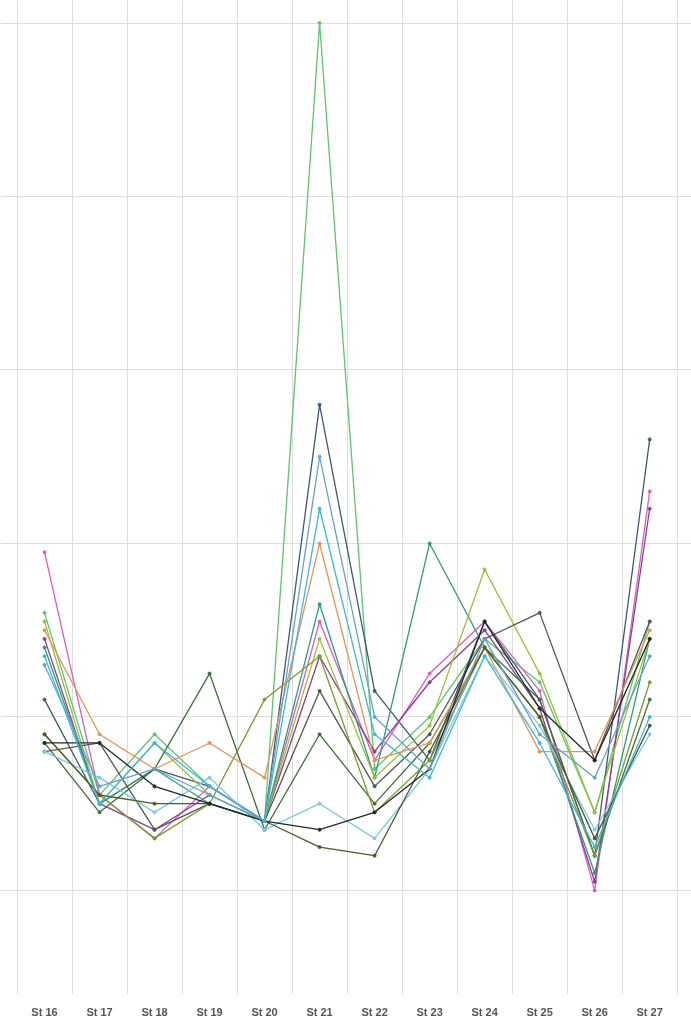 Image resolution: width=691 pixels, height=1024 pixels. What do you see at coordinates (264, 1011) in the screenshot?
I see `x-tick-label: St 20` at bounding box center [264, 1011].